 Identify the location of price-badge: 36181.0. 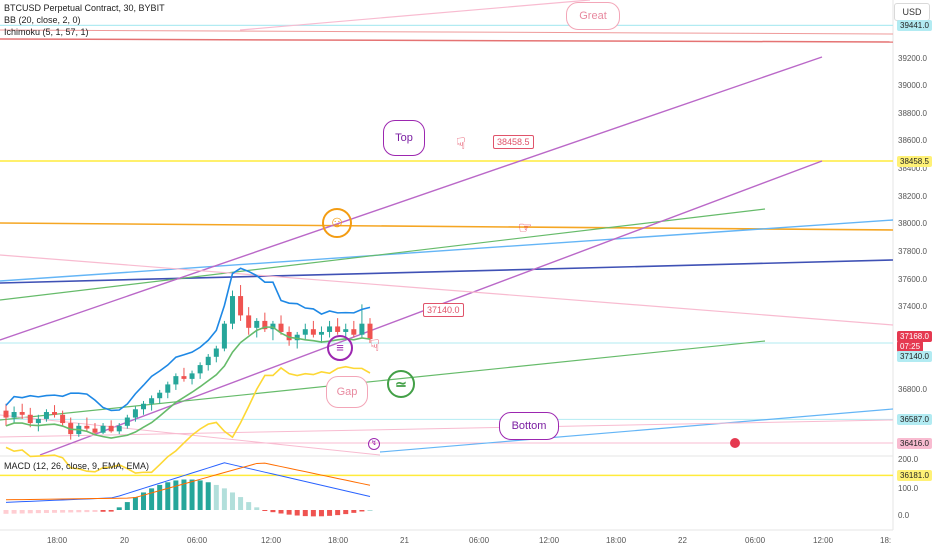
(914, 476).